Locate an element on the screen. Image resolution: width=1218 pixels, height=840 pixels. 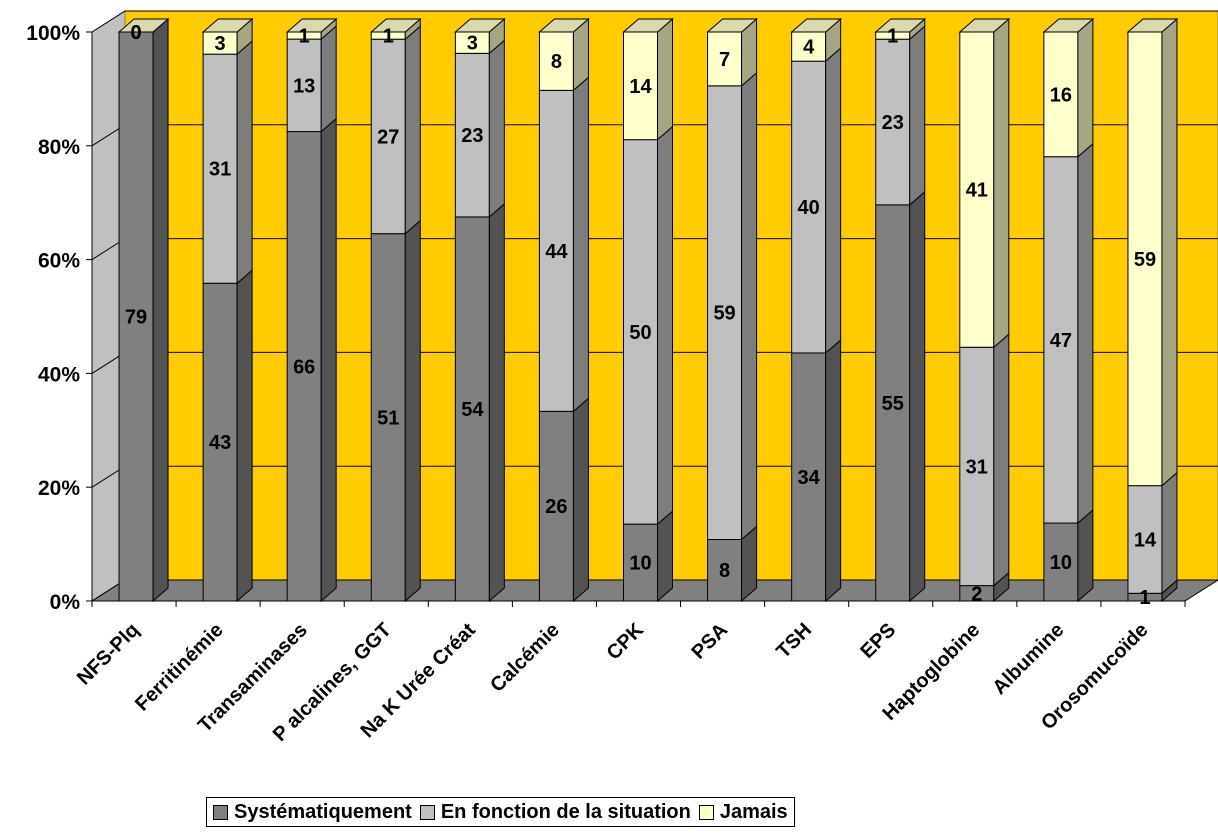
y-tick-label: 60% is located at coordinates (59, 261).